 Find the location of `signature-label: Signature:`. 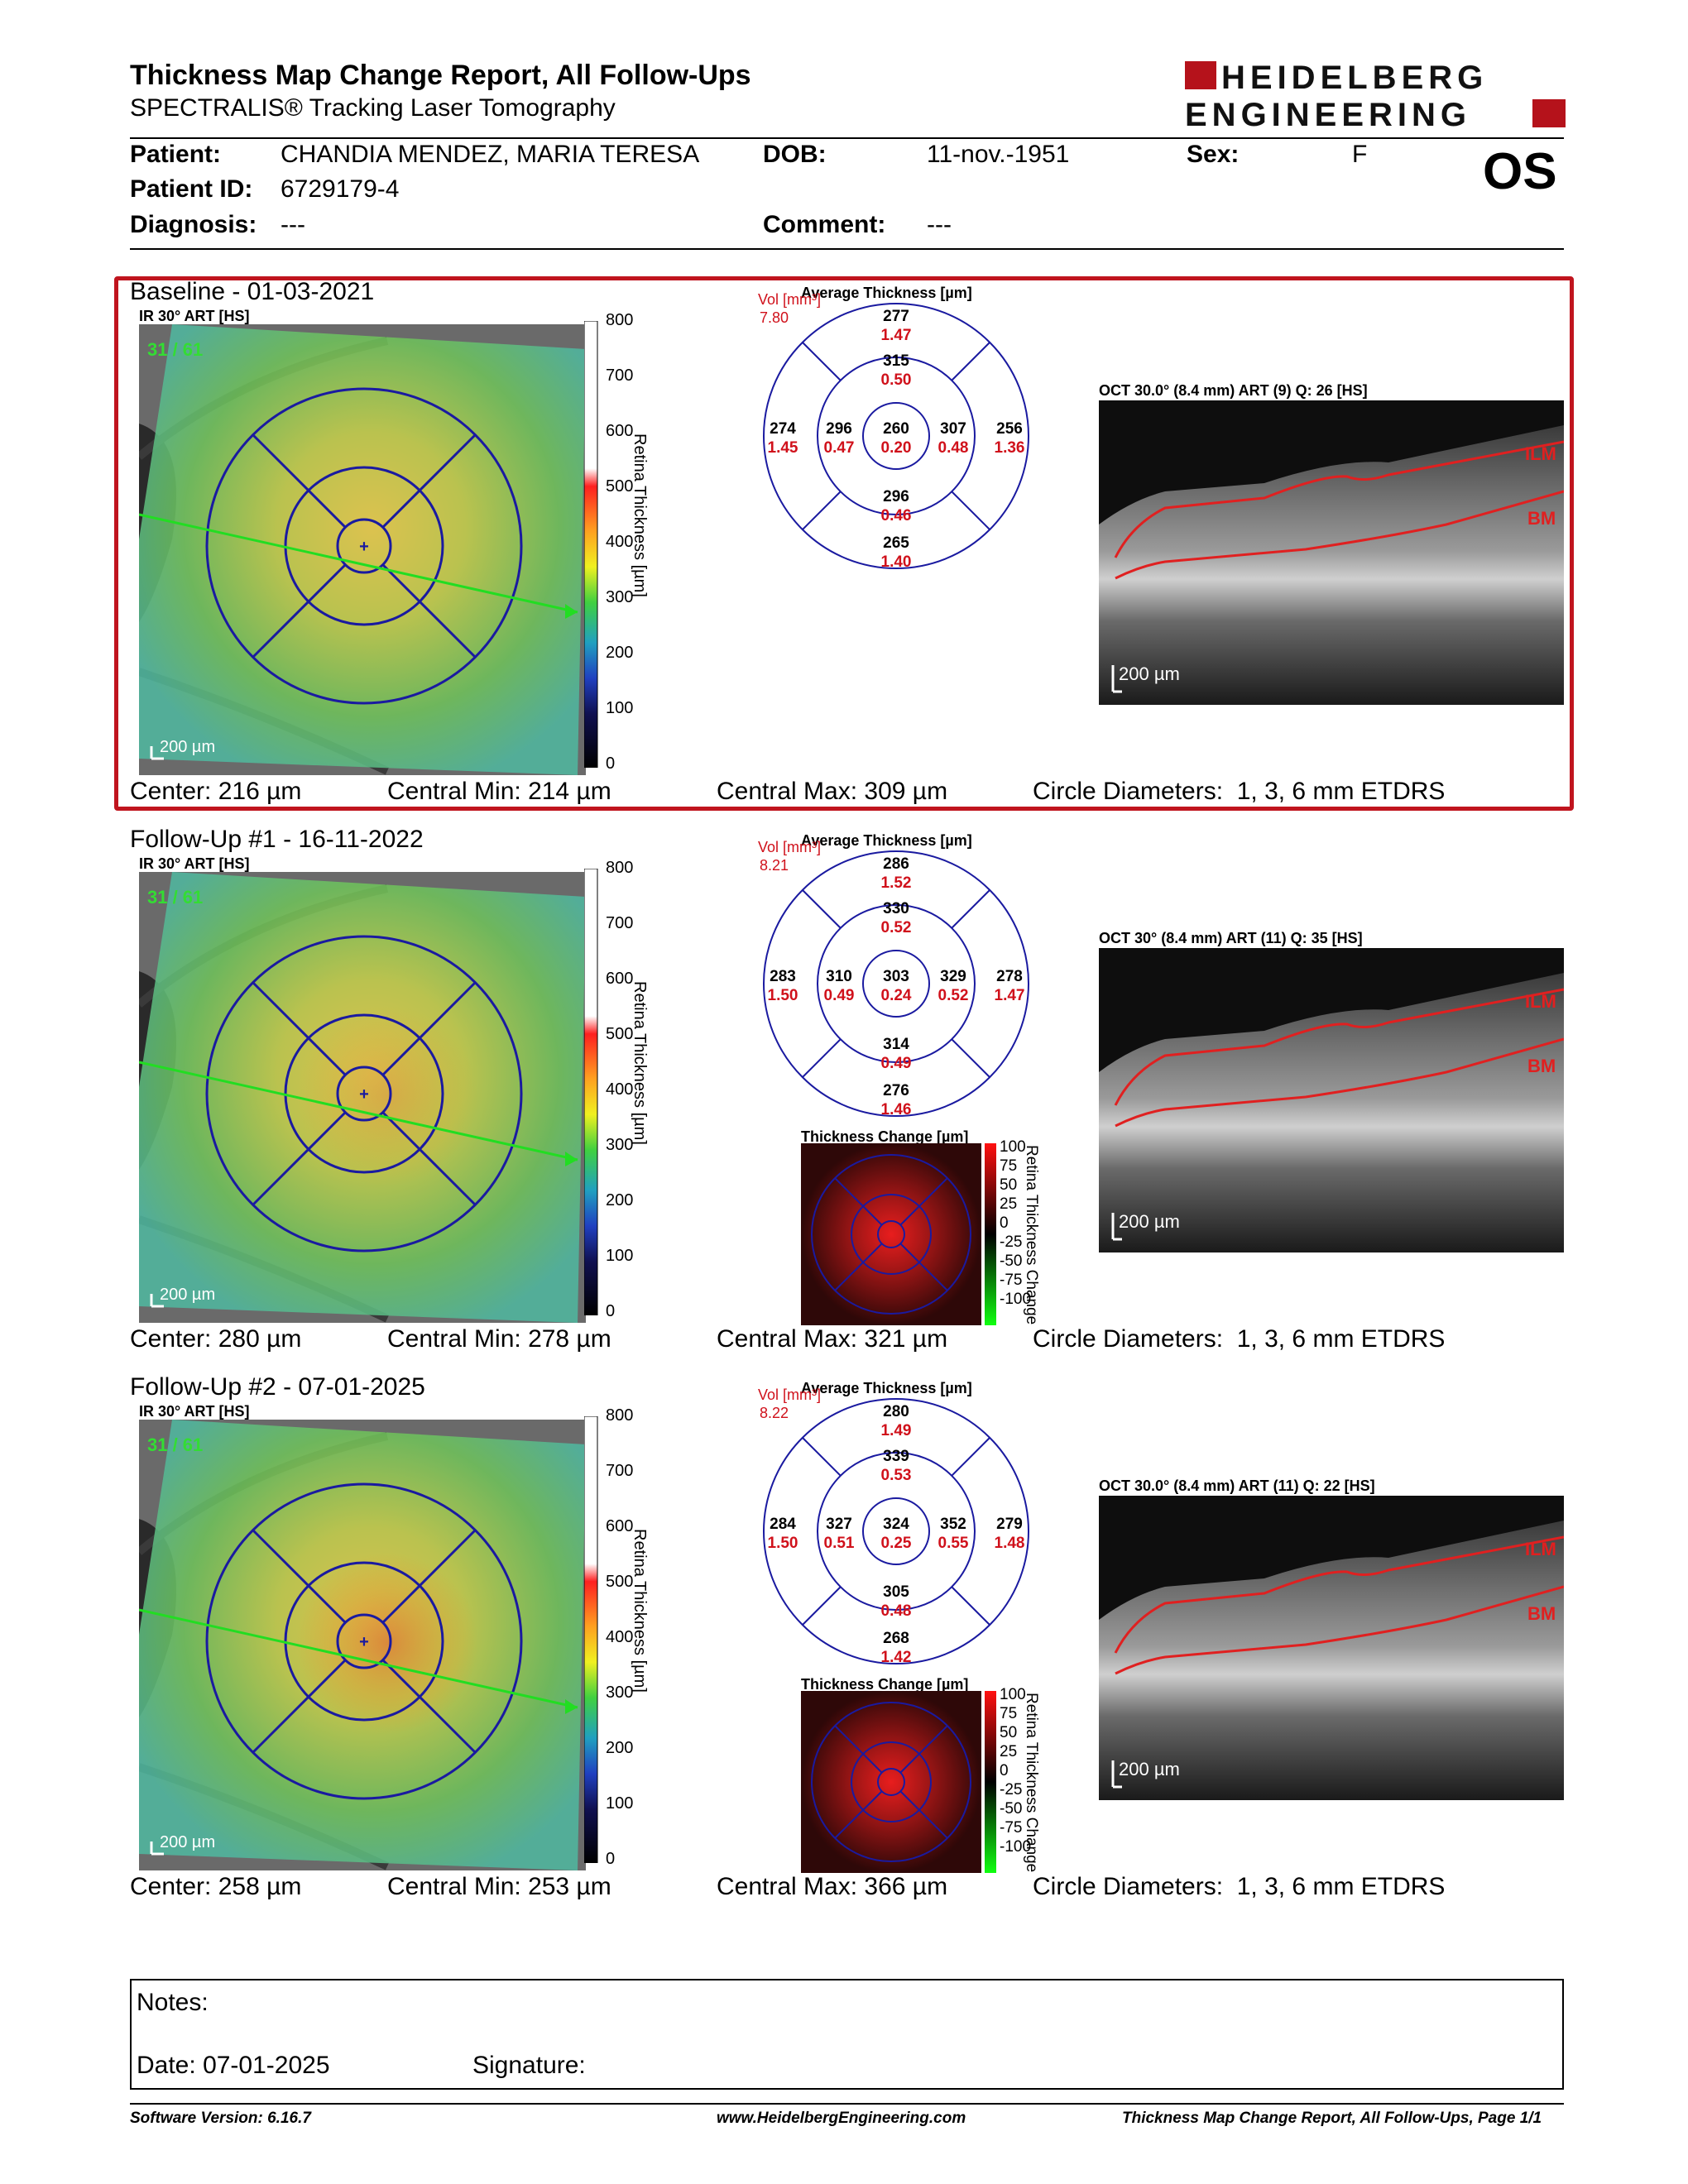

signature-label: Signature: is located at coordinates (529, 2065).